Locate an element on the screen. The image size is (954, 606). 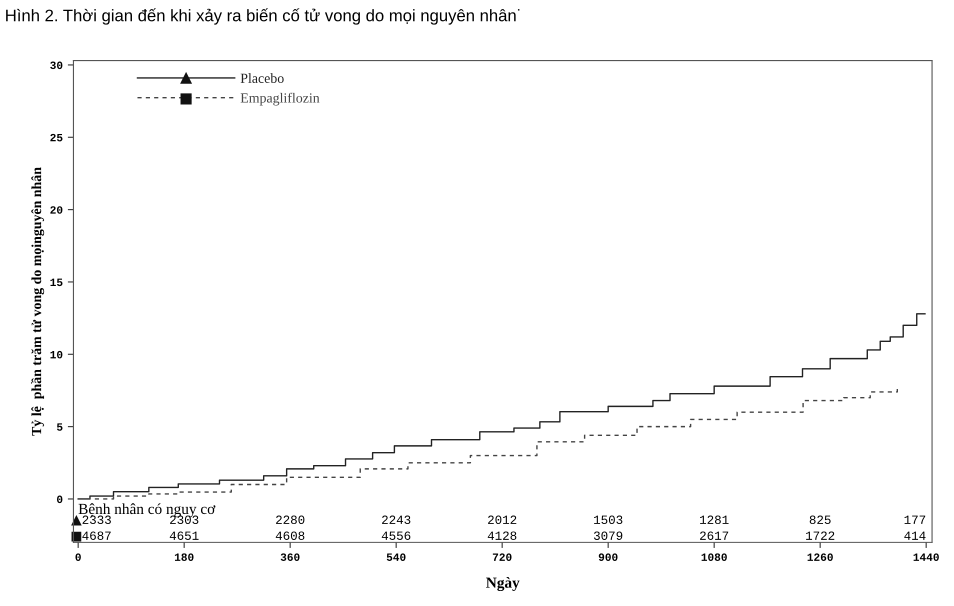
annotation: 825 is located at coordinates (820, 520).